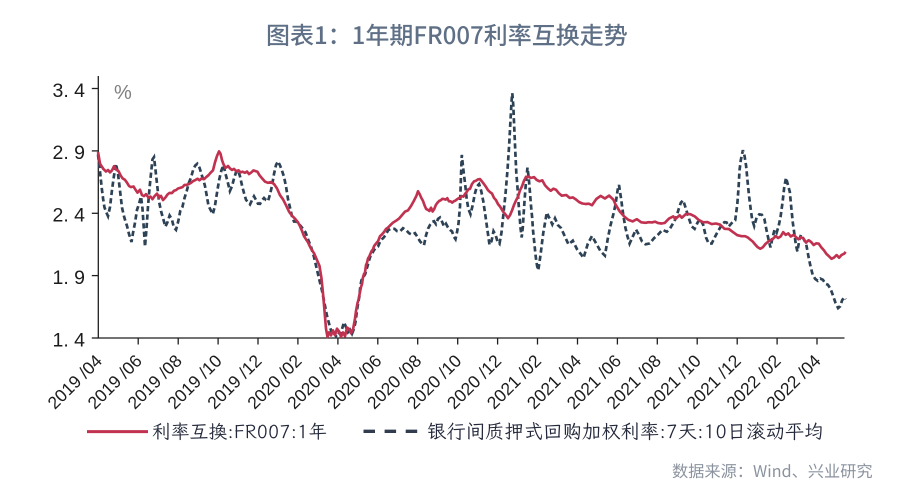 This screenshot has width=900, height=492. I want to click on svg-text: 1. 4, so click(68, 340).